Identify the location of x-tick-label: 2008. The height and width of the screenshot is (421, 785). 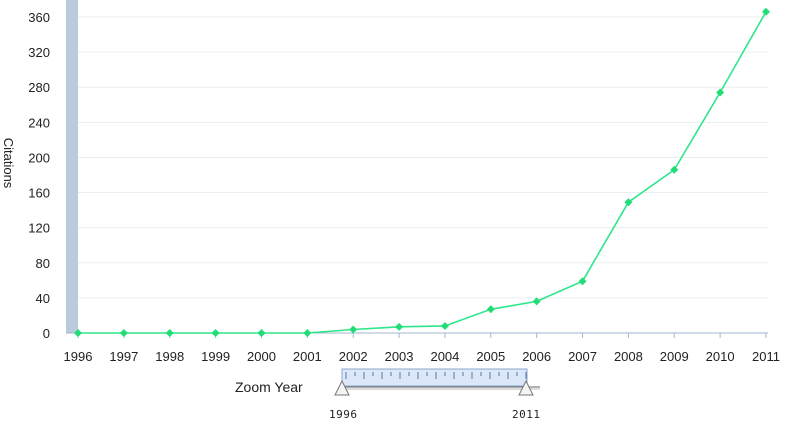
(628, 356).